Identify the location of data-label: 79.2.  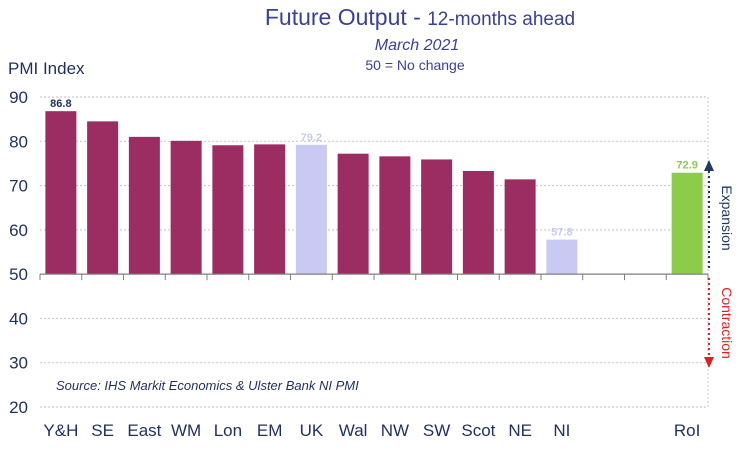
(311, 138).